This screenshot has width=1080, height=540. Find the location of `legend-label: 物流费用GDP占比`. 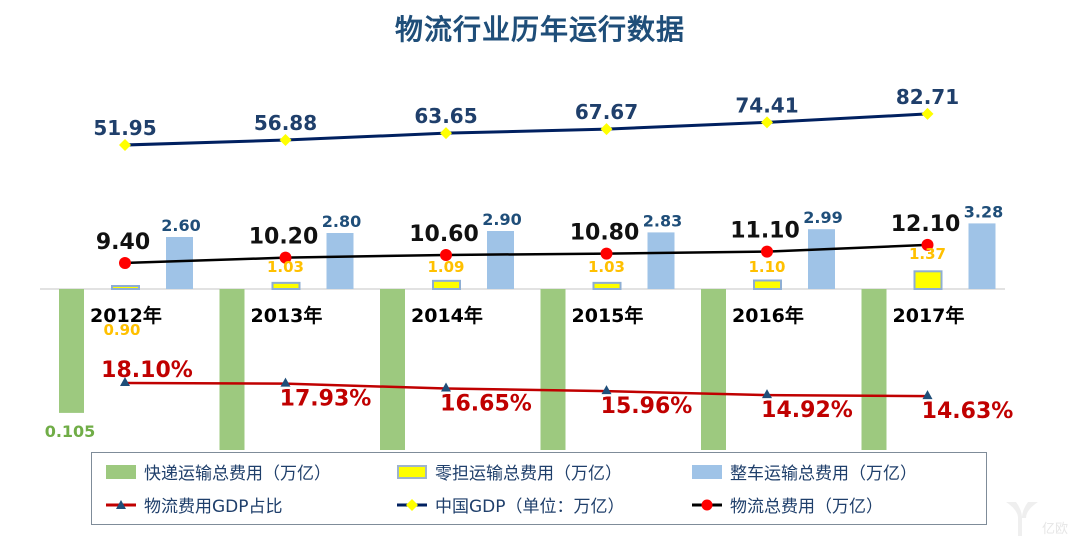

legend-label: 物流费用GDP占比 is located at coordinates (213, 507).